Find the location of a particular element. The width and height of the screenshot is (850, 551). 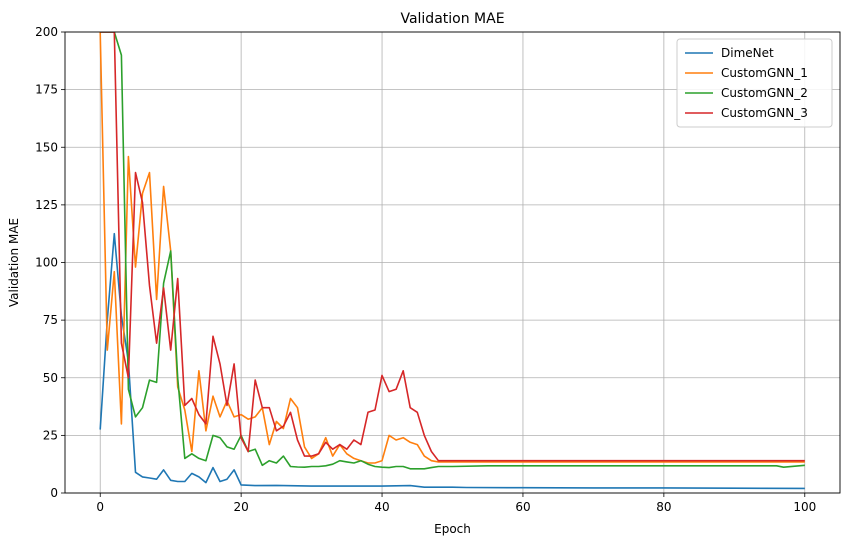

x-axis-label: Epoch is located at coordinates (452, 529).